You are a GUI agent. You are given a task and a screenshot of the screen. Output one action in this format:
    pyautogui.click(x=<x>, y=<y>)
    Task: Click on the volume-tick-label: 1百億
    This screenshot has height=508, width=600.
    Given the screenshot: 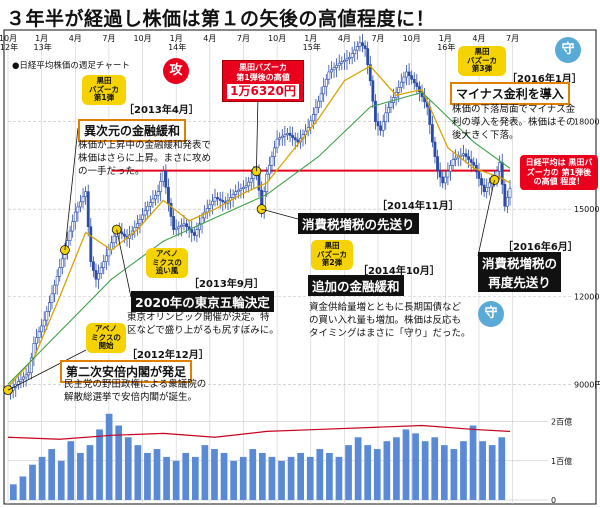 What is the action you would take?
    pyautogui.click(x=561, y=461)
    